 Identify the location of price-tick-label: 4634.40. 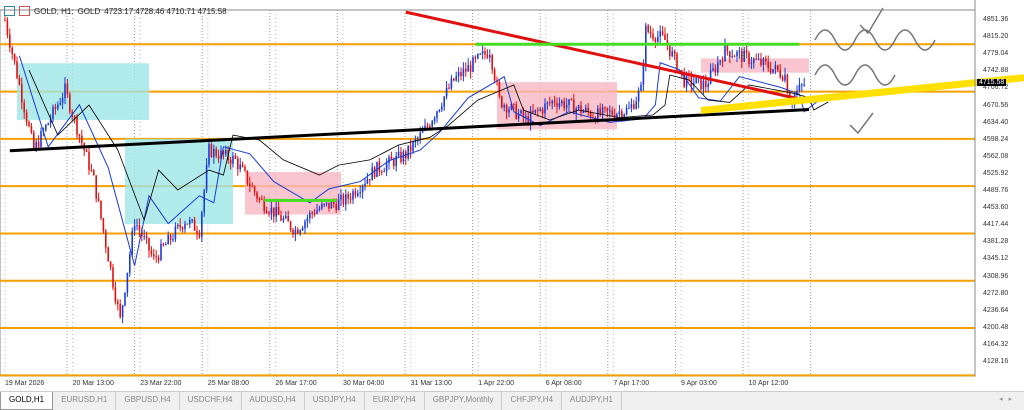
(996, 122).